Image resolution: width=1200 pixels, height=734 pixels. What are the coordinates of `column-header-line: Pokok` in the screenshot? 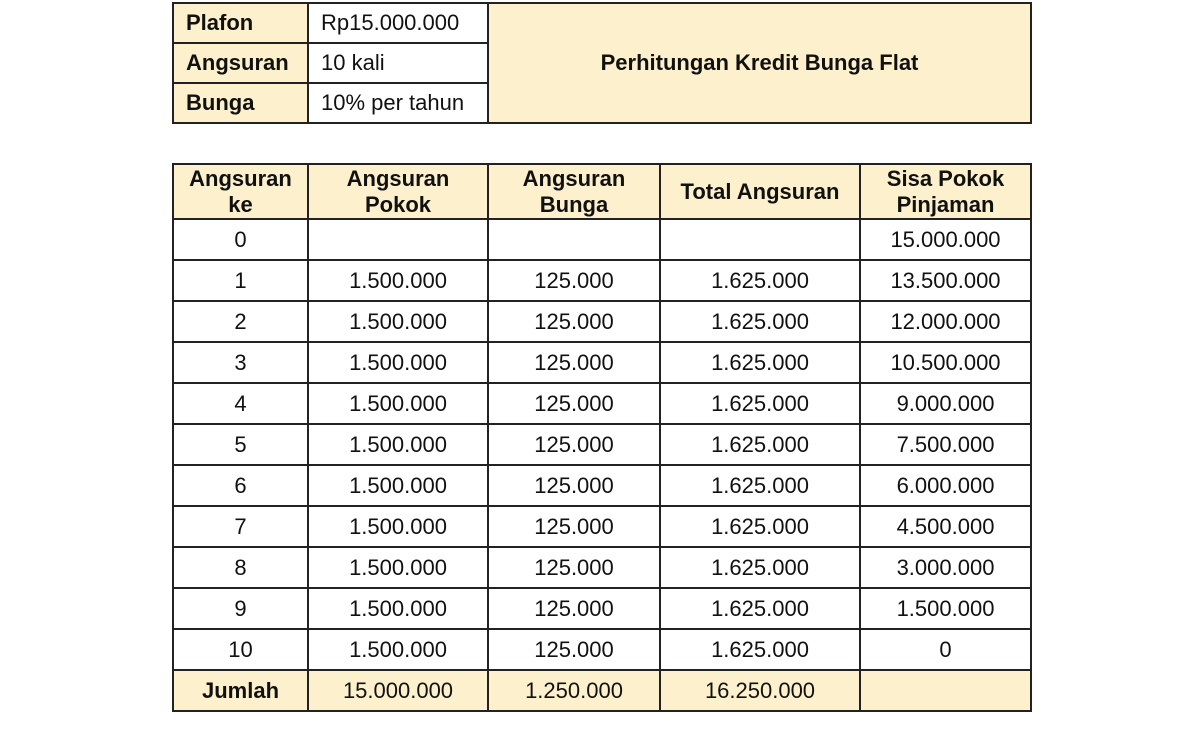 It's located at (398, 204).